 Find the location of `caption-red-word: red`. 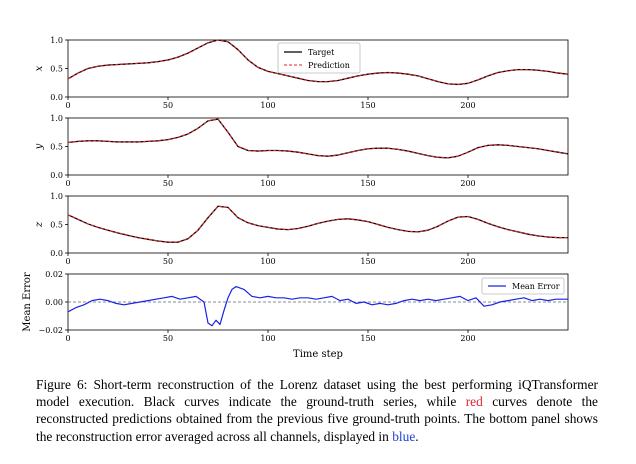

caption-red-word: red is located at coordinates (474, 402).